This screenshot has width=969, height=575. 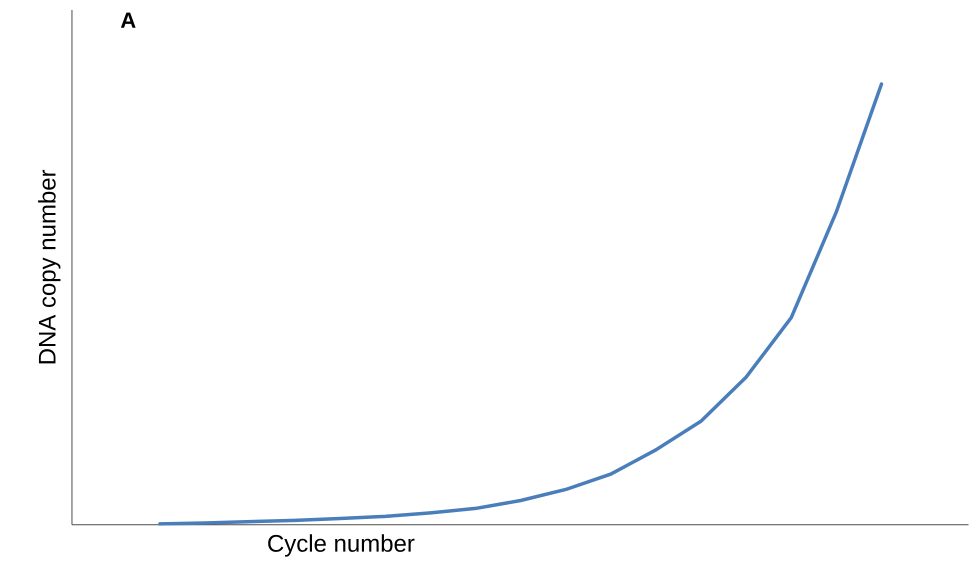 What do you see at coordinates (128, 20) in the screenshot?
I see `chart-title: A` at bounding box center [128, 20].